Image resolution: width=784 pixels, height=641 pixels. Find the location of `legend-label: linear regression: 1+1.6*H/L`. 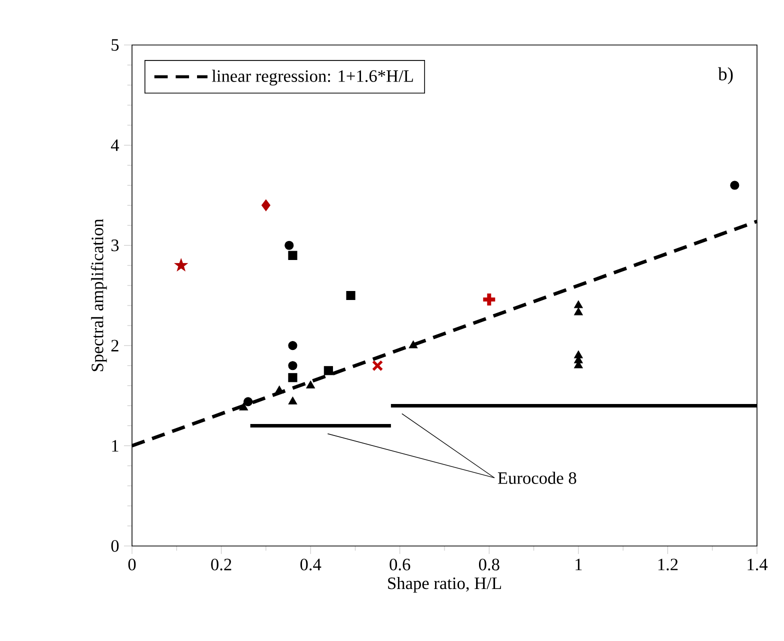

legend-label: linear regression: 1+1.6*H/L is located at coordinates (312, 78).